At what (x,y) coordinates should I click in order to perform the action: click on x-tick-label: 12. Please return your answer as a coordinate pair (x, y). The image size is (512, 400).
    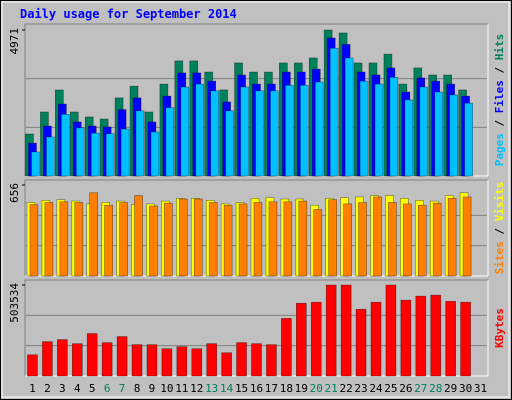
    Looking at the image, I should click on (196, 388).